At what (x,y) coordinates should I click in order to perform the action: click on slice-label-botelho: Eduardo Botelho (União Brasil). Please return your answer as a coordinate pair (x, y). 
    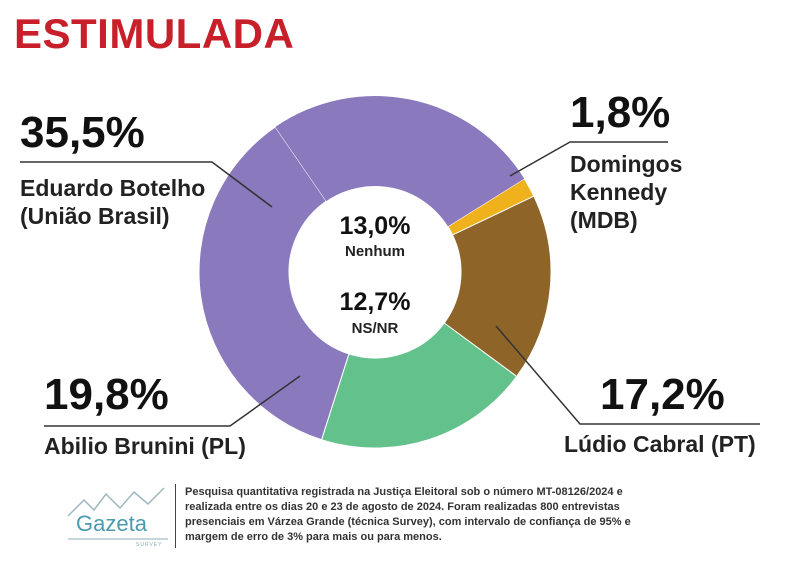
    Looking at the image, I should click on (112, 202).